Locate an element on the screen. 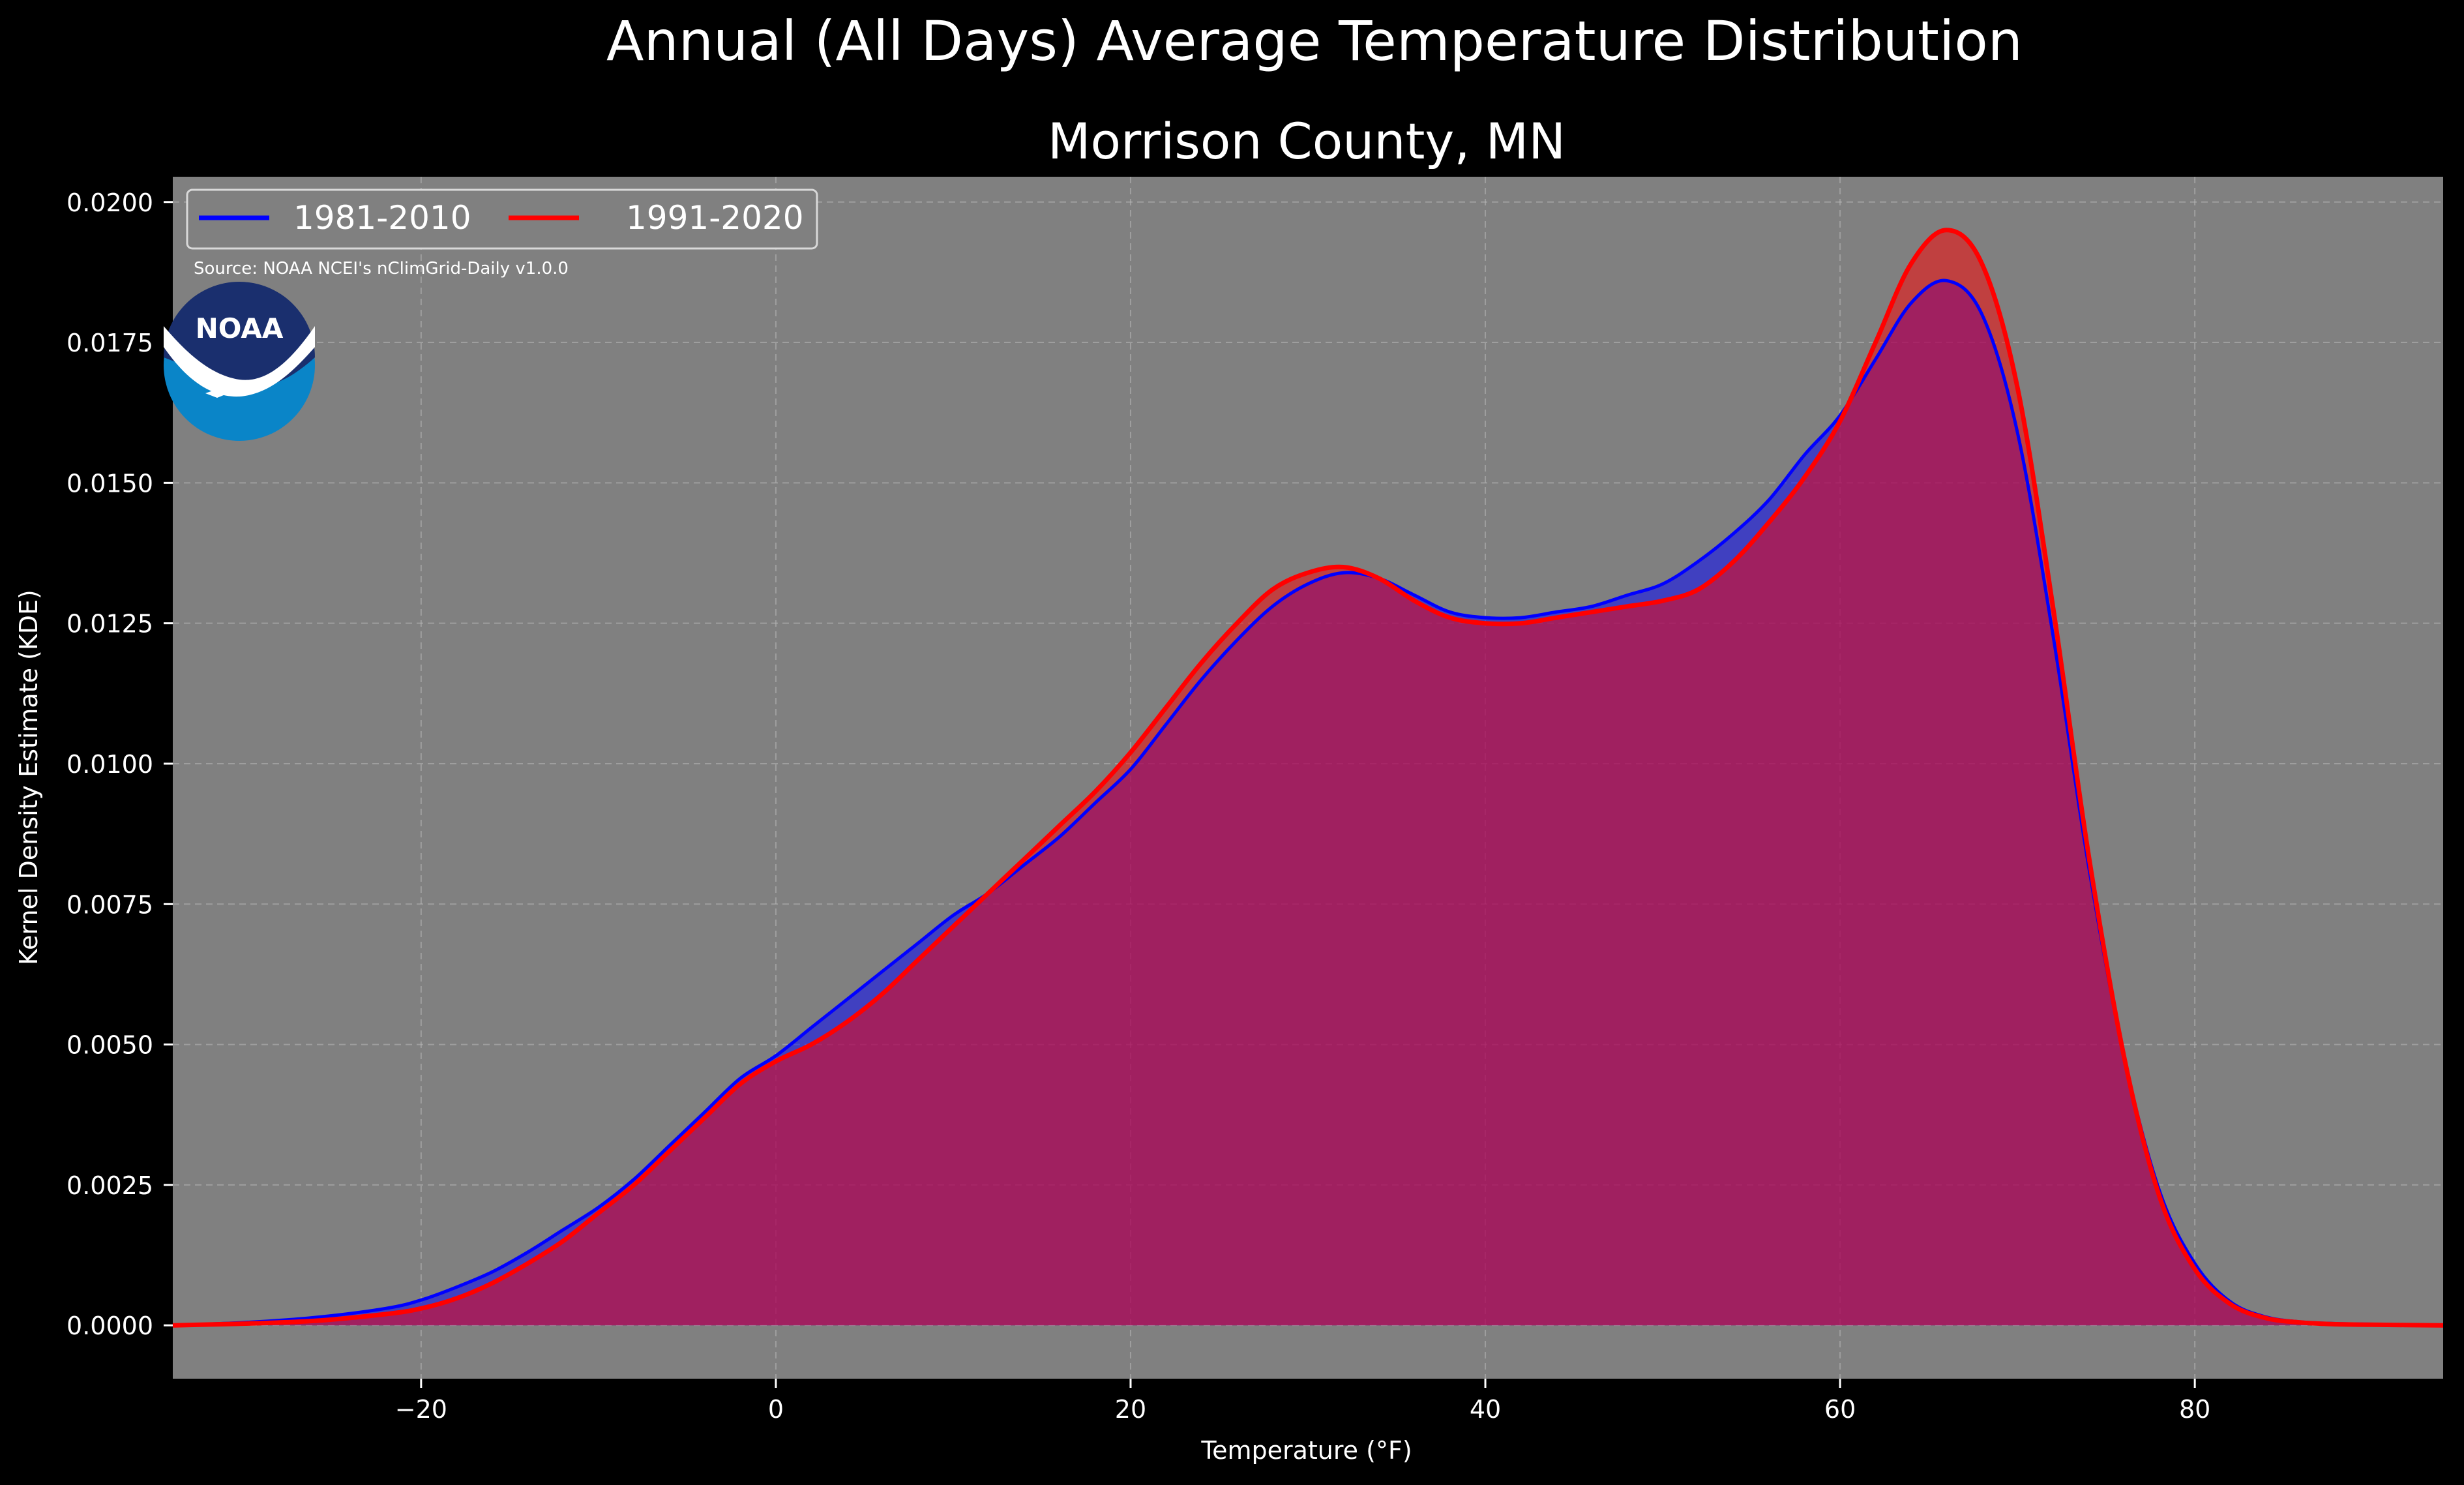 This screenshot has width=2464, height=1485. y-tick-label: 0.0200 is located at coordinates (110, 202).